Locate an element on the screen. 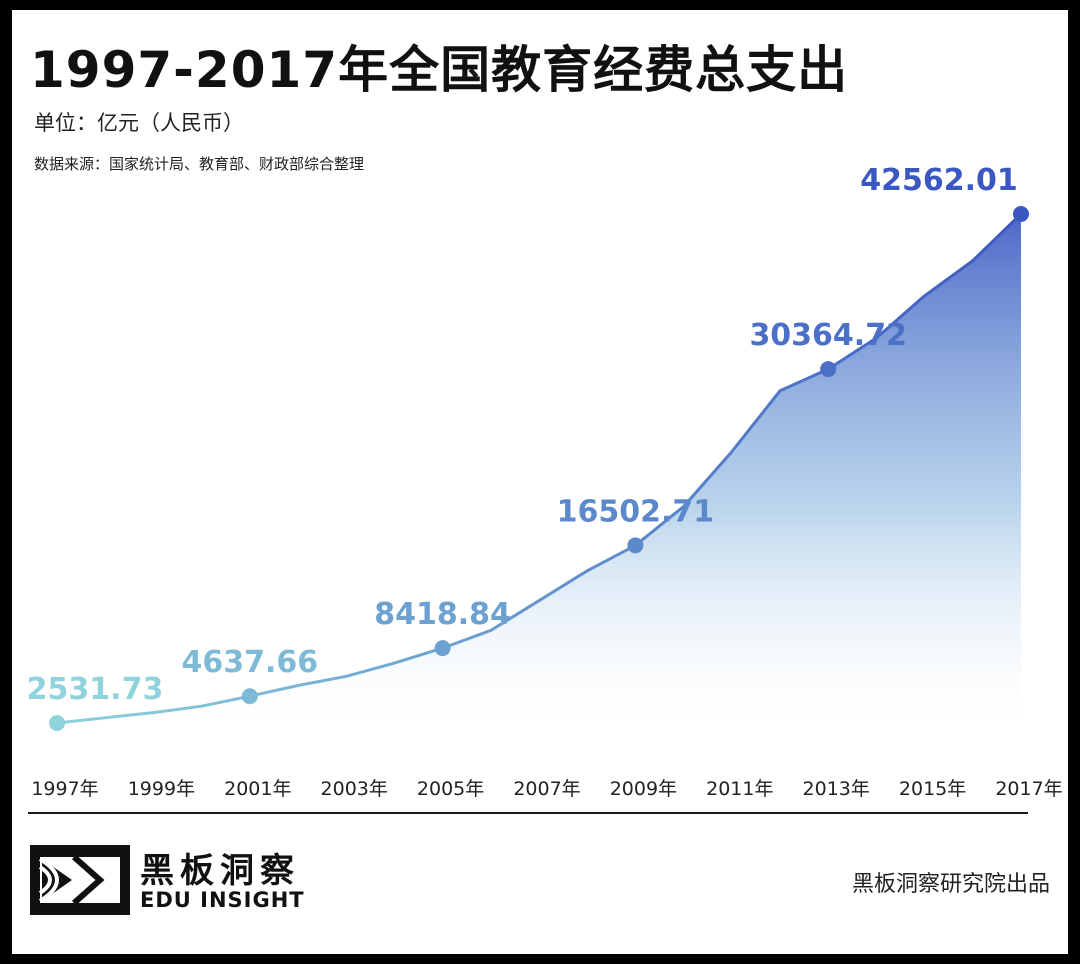 The height and width of the screenshot is (964, 1080). x-tick-label: 2003年 is located at coordinates (354, 789).